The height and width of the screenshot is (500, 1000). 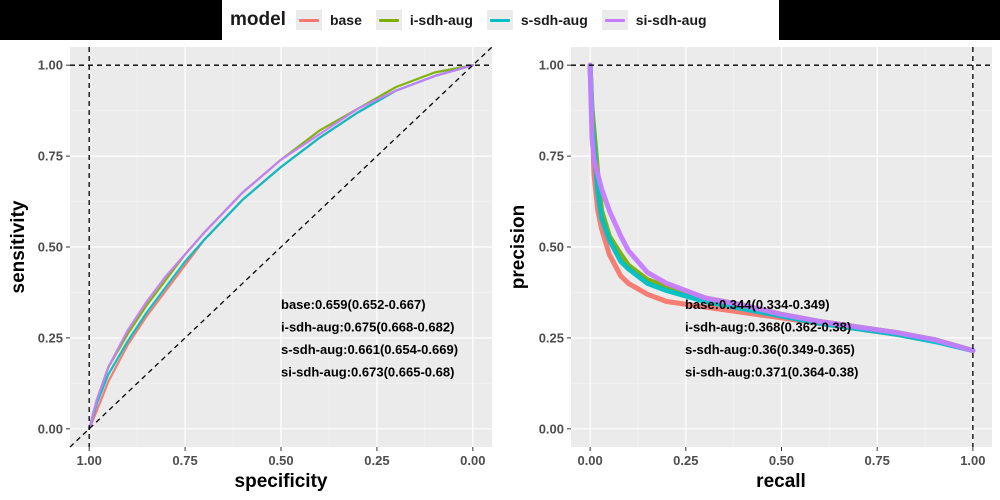 I want to click on y-axis-title: precision, so click(x=518, y=247).